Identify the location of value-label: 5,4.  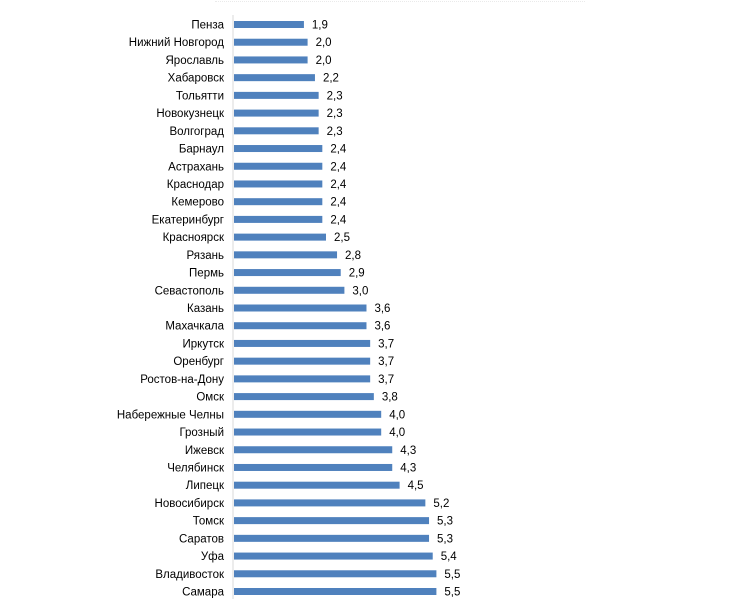
(449, 557).